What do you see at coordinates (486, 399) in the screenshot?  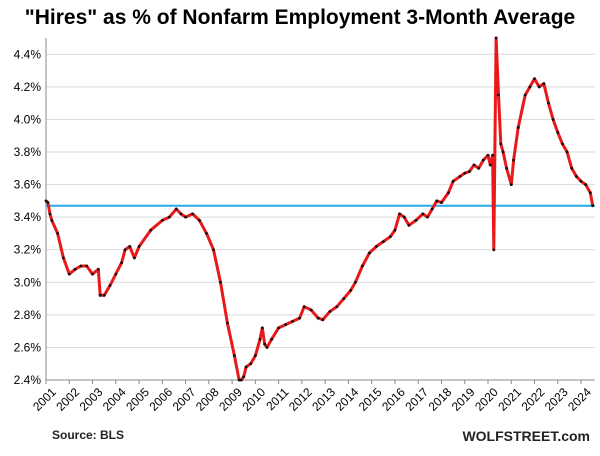 I see `x-tick-label: 2020` at bounding box center [486, 399].